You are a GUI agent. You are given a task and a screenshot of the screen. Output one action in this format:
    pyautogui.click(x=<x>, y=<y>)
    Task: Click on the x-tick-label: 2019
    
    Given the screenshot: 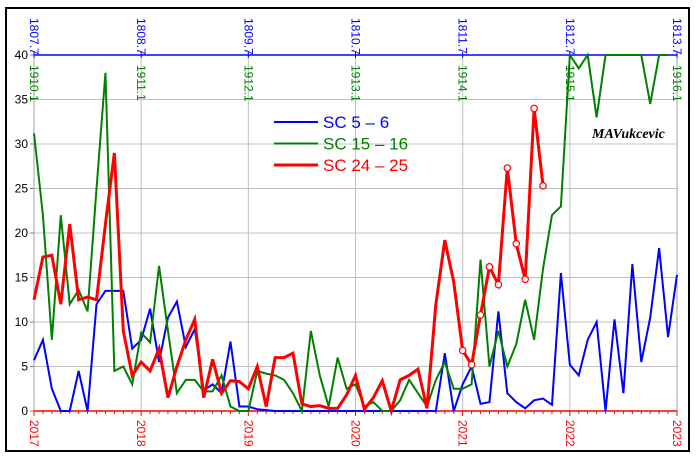 What is the action you would take?
    pyautogui.click(x=248, y=433)
    